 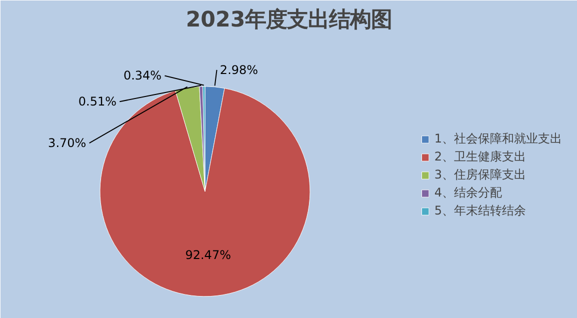 What do you see at coordinates (67, 143) in the screenshot?
I see `data-label: 3.70%` at bounding box center [67, 143].